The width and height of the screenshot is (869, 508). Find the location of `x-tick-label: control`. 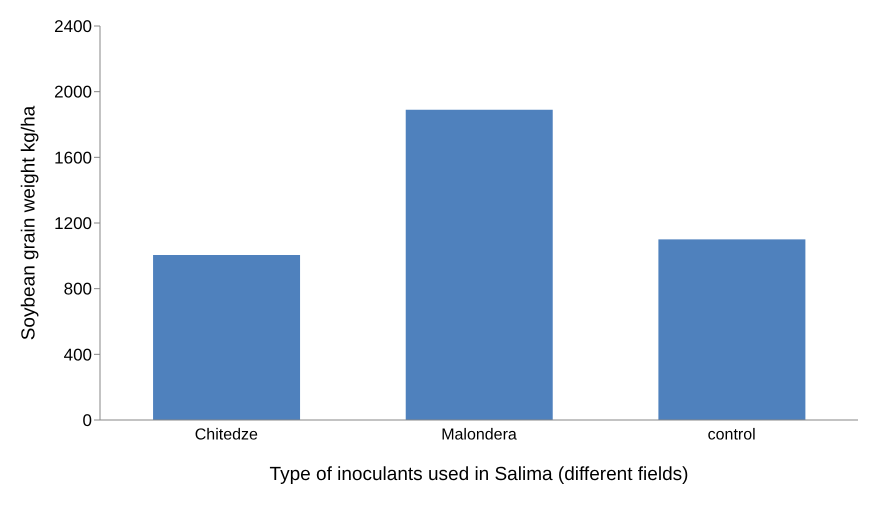

x-tick-label: control is located at coordinates (732, 435).